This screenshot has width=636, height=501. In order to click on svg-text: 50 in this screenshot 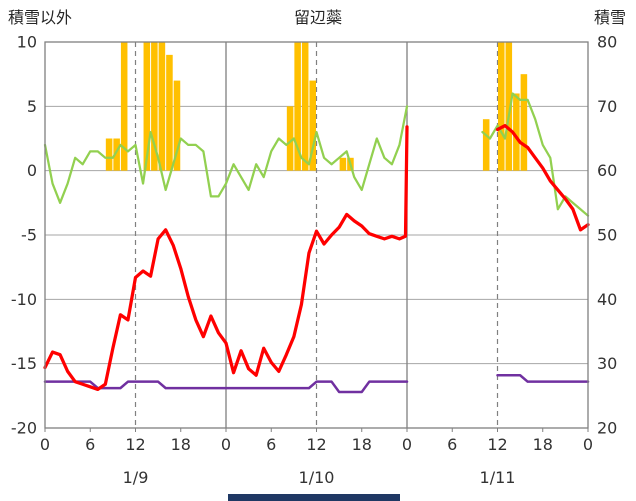, I will do `click(607, 235)`.